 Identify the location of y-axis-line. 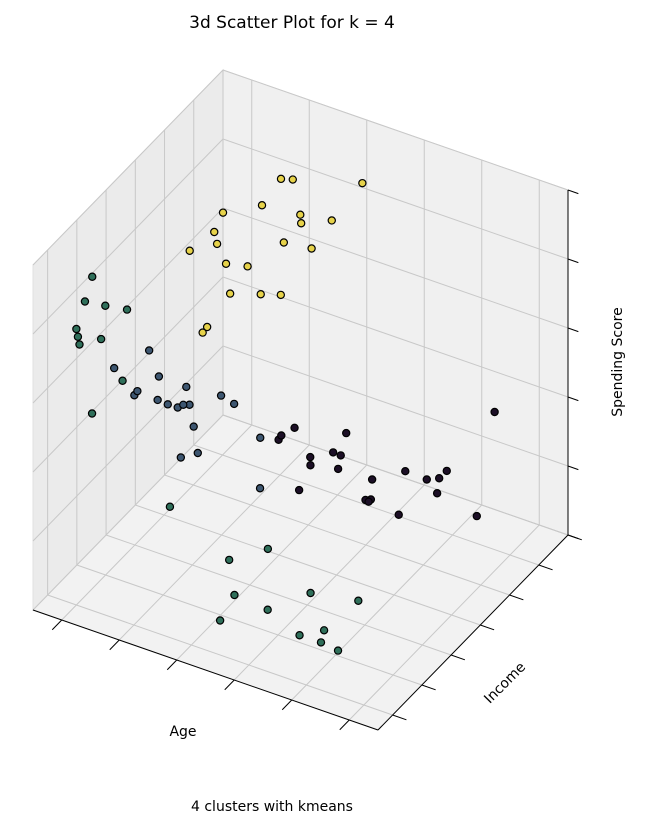
(473, 632).